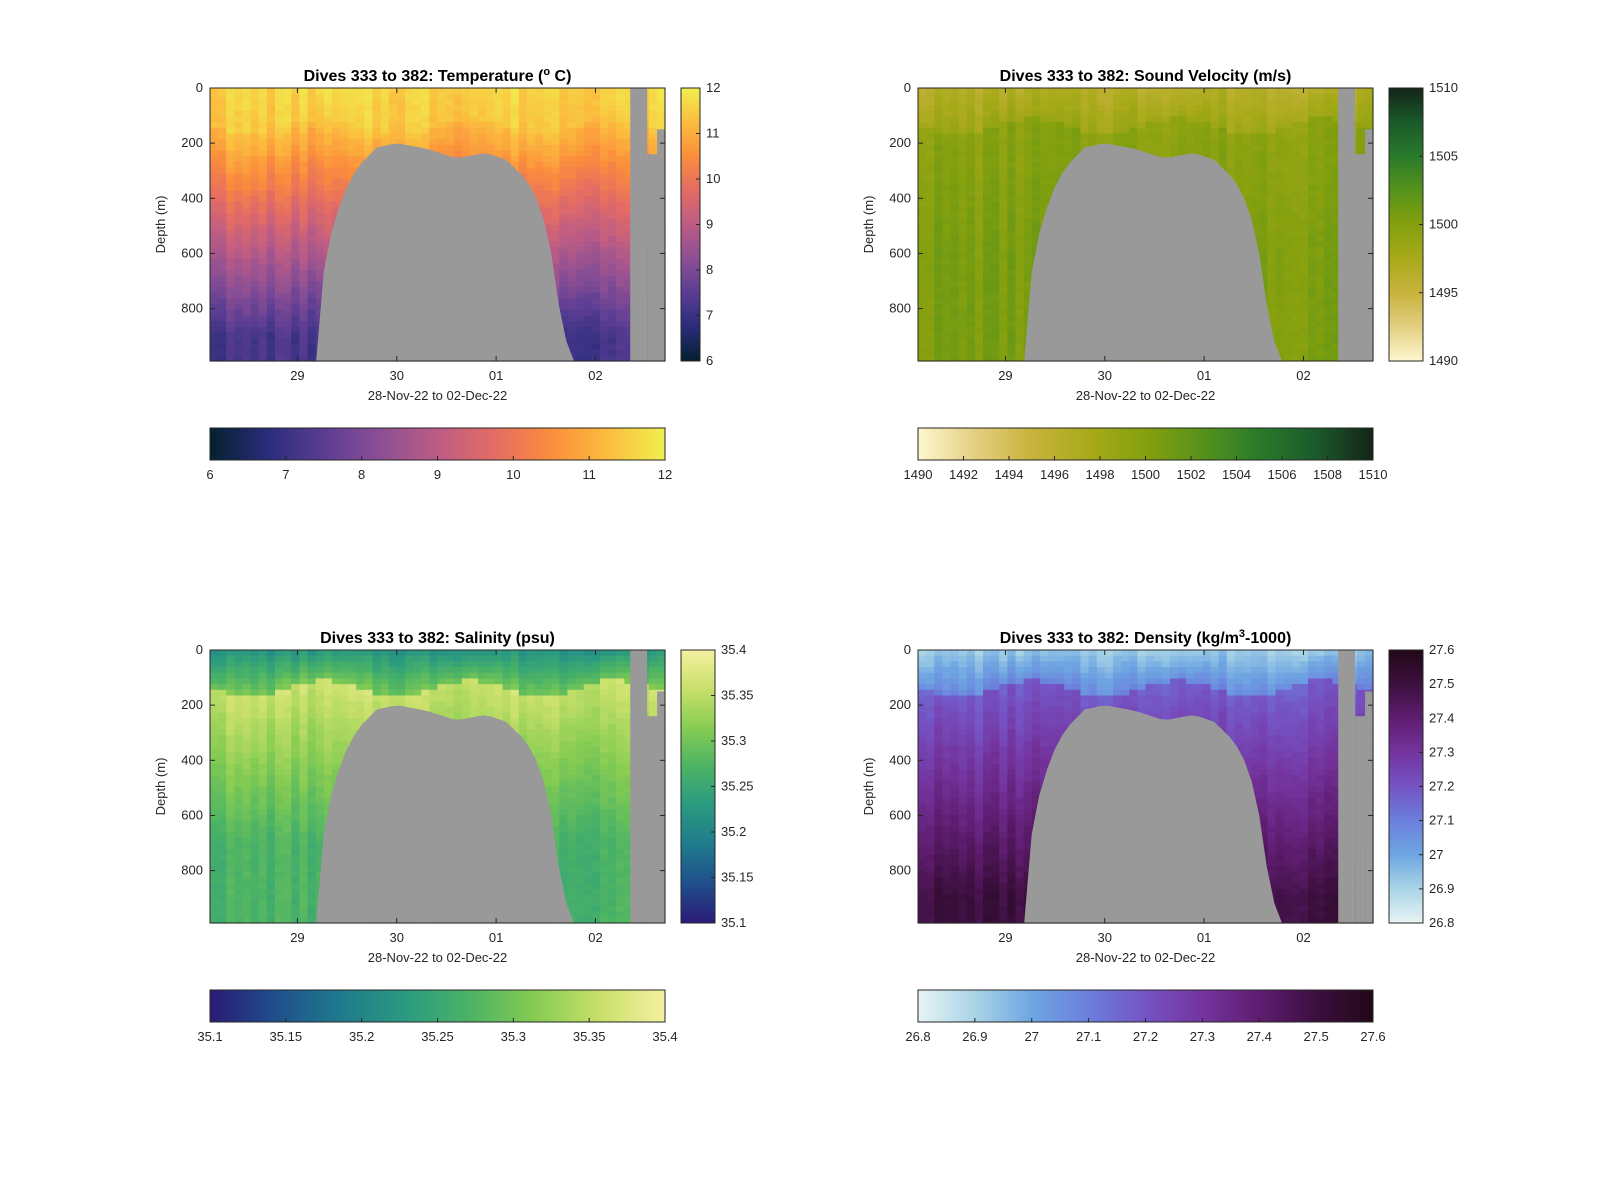 The height and width of the screenshot is (1179, 1600). I want to click on bathymetry-mask, so click(437, 252).